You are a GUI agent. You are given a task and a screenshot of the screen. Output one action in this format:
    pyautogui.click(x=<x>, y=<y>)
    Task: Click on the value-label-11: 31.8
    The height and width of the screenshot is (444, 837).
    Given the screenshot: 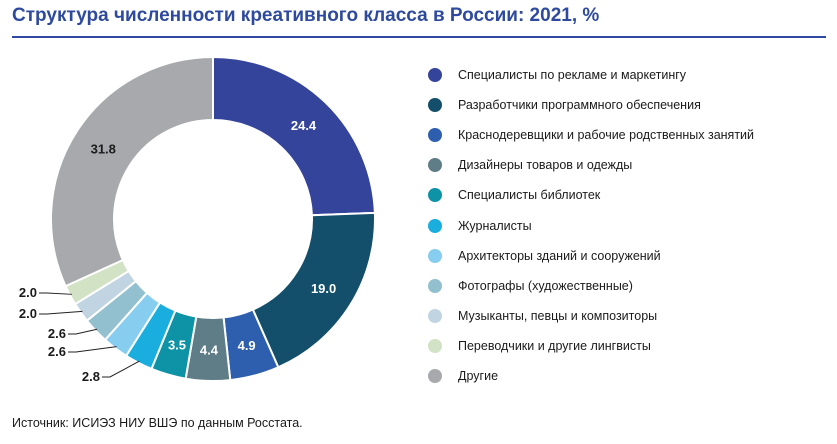 What is the action you would take?
    pyautogui.click(x=103, y=148)
    